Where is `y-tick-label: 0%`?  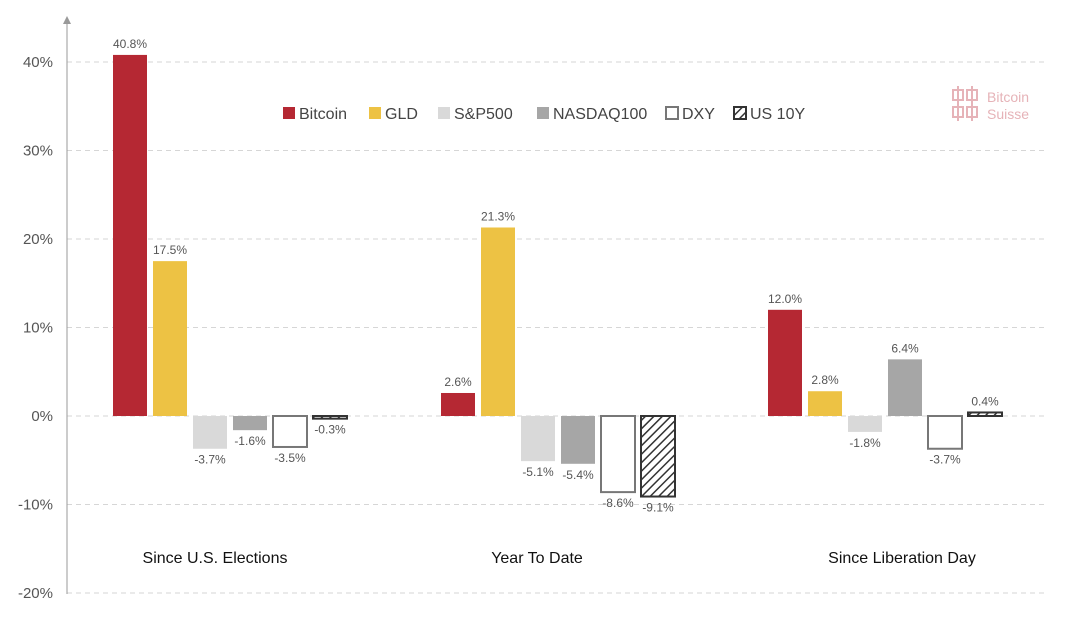
y-tick-label: 0% is located at coordinates (42, 416).